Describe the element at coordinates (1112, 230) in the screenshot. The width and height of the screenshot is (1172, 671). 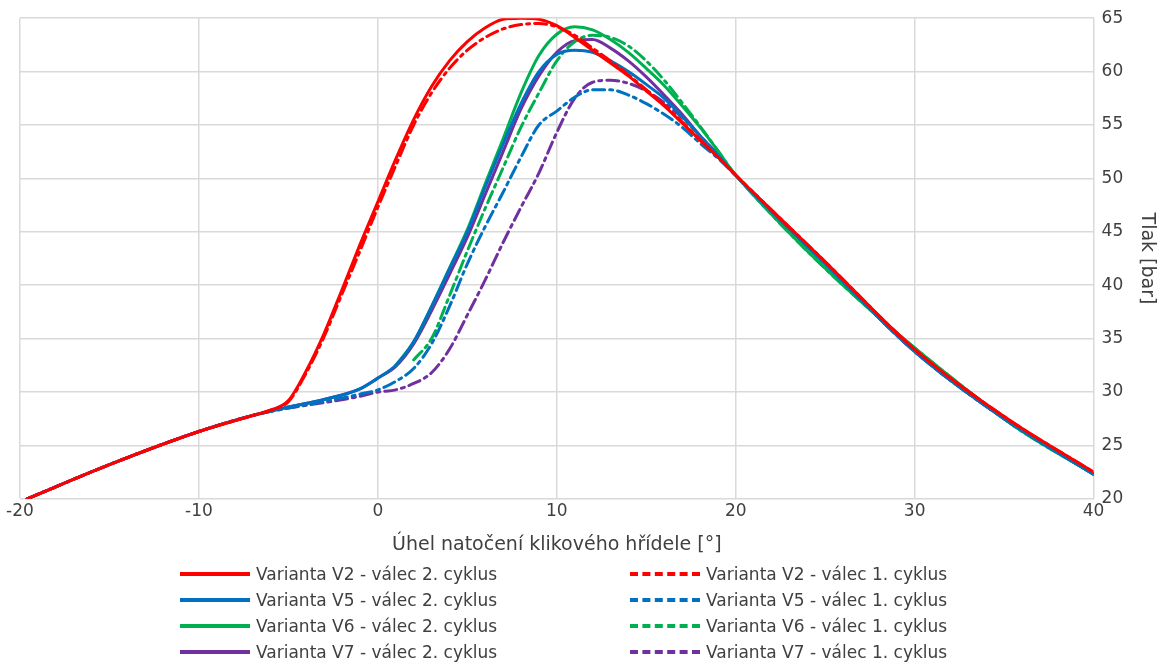
I see `y2-tick-label: 45` at that location.